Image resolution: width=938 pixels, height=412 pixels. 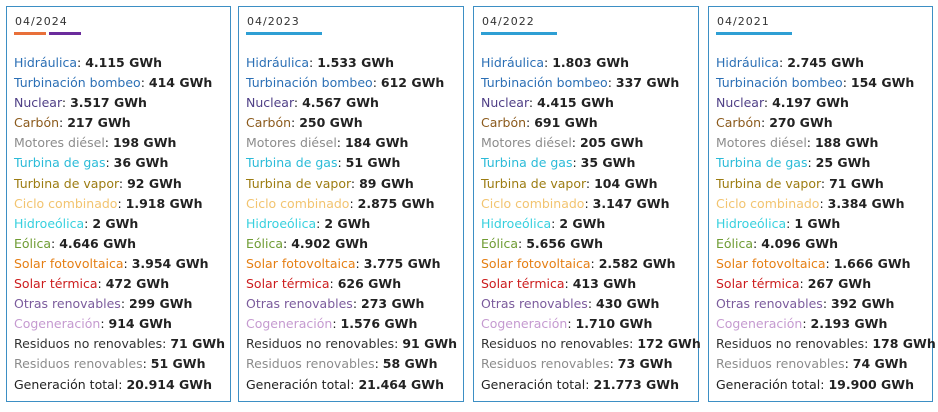 I want to click on generation-value: 188 GWh, so click(x=846, y=143).